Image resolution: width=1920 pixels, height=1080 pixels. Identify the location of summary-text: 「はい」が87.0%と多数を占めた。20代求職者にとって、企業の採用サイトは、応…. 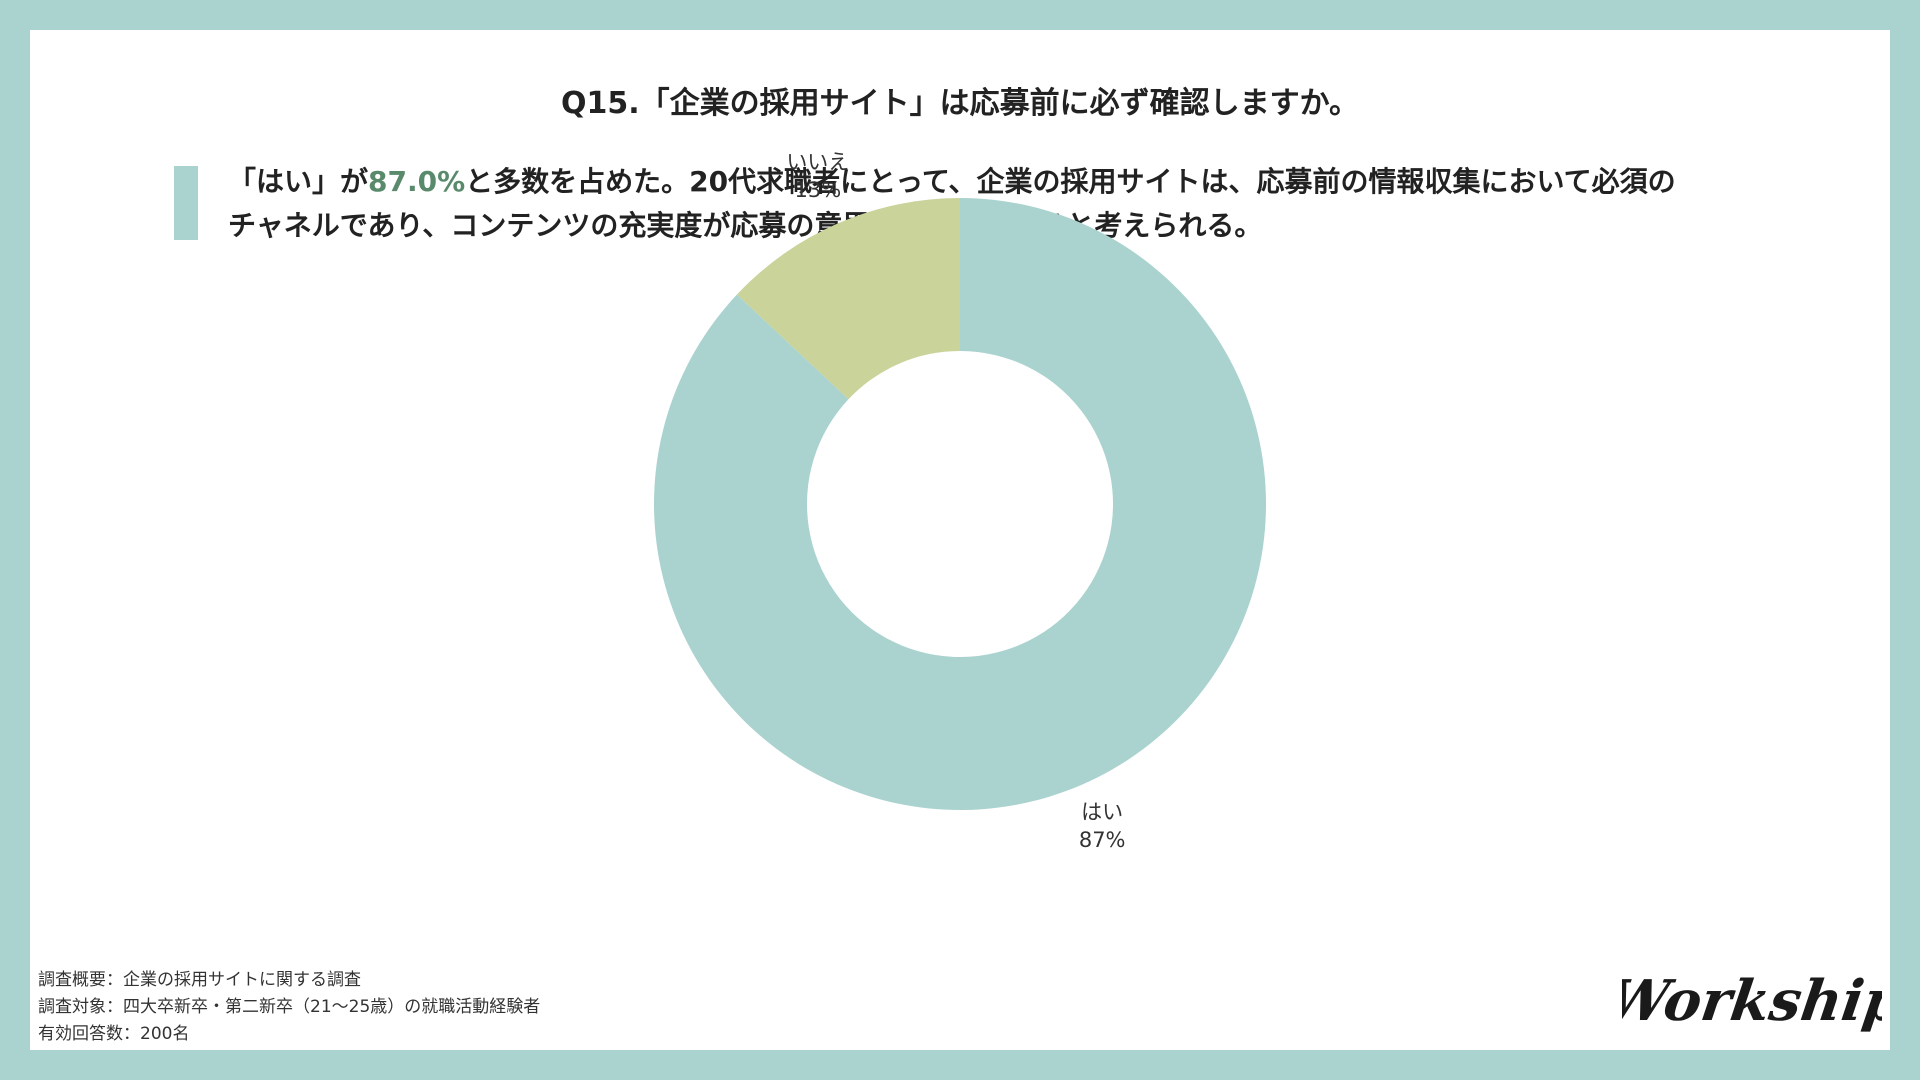
(1038, 204).